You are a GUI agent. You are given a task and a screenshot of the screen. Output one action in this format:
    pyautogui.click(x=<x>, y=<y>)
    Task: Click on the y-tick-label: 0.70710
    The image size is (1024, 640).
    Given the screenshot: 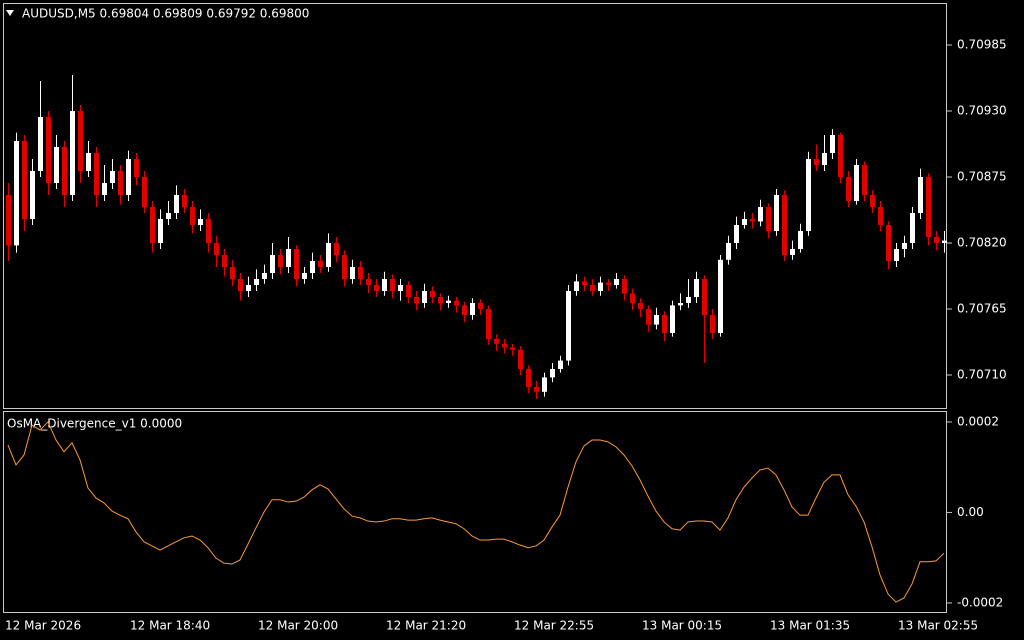 What is the action you would take?
    pyautogui.click(x=982, y=375)
    